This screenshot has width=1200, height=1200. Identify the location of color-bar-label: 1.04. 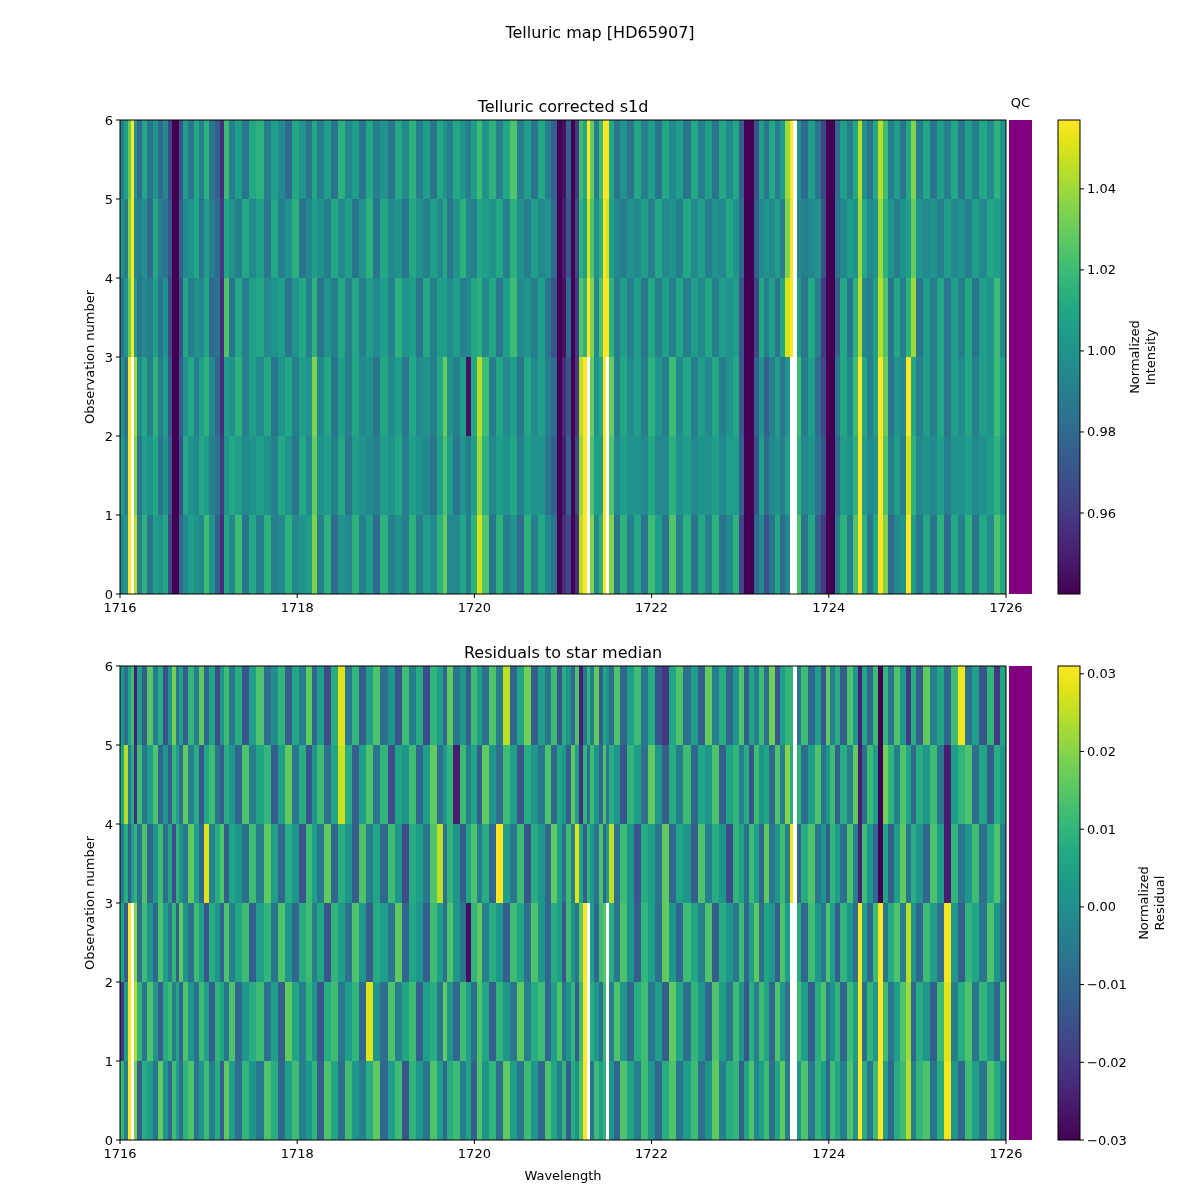
(1101, 189).